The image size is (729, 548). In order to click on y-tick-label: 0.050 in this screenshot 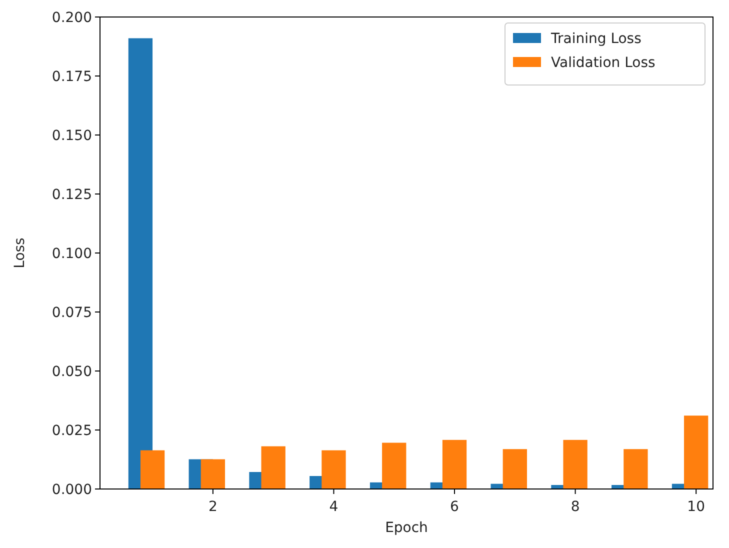, I will do `click(72, 372)`.